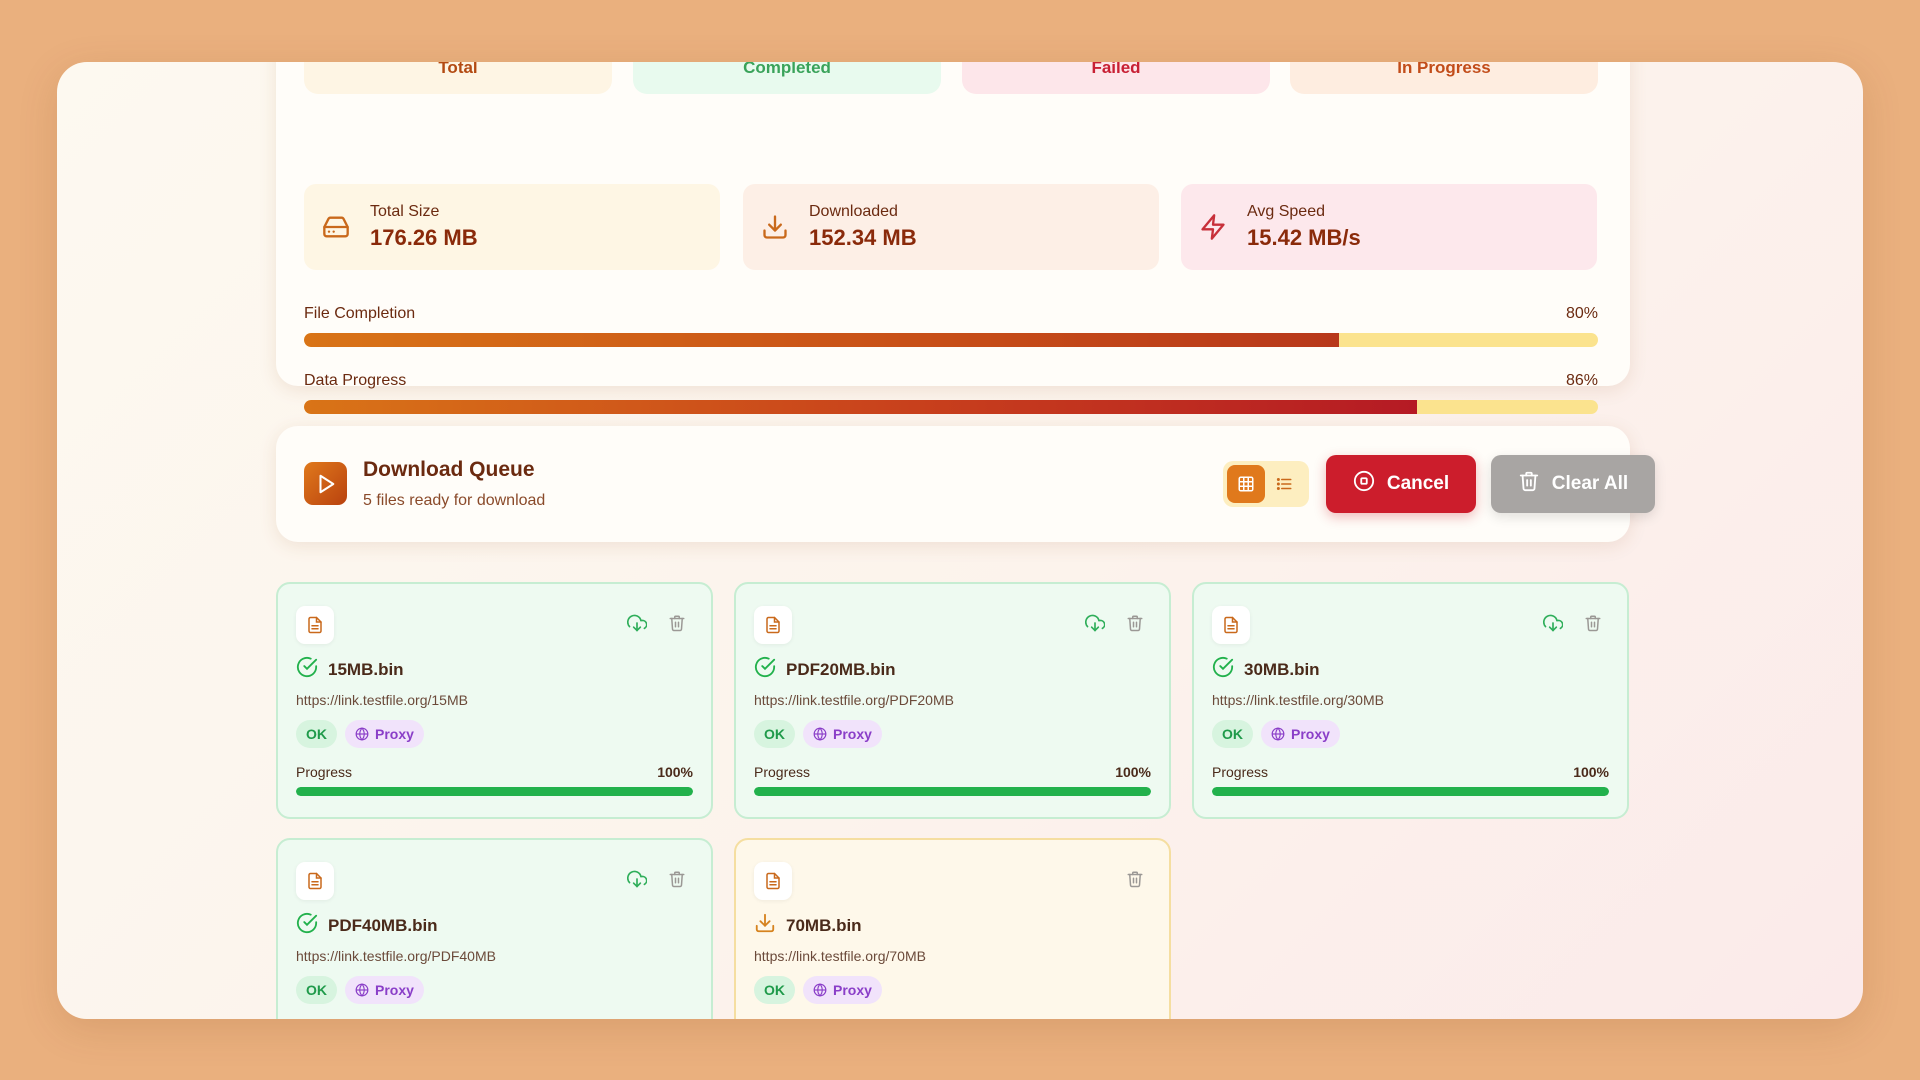  Describe the element at coordinates (382, 700) in the screenshot. I see `file-url: https://link.testfile.org/15MB` at that location.